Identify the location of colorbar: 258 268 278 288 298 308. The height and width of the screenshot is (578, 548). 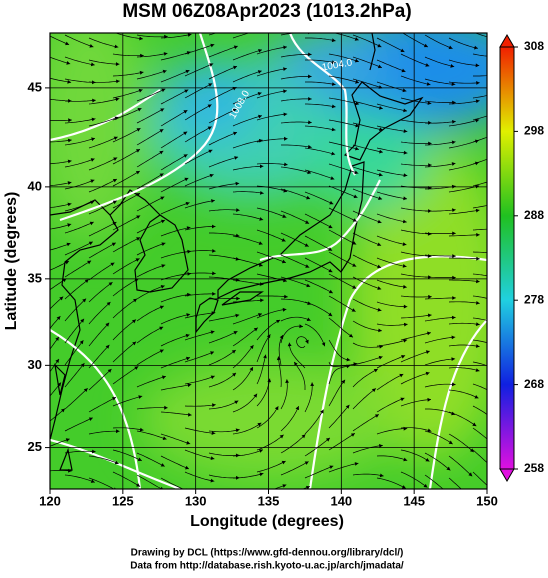
(521, 258).